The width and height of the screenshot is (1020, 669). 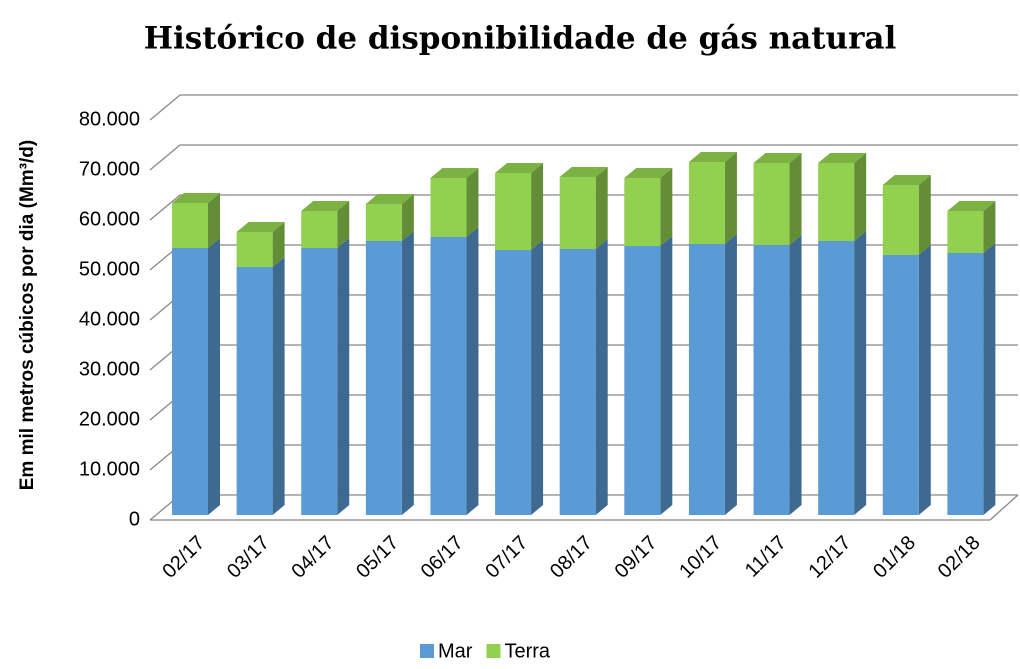 I want to click on y-tick-label: 20.000, so click(x=109, y=419).